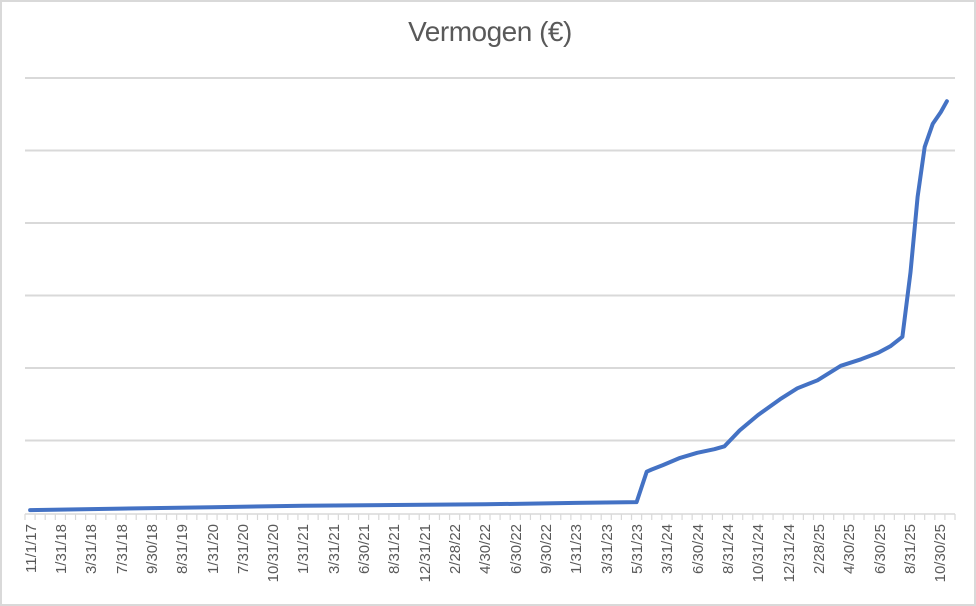 The height and width of the screenshot is (606, 976). I want to click on x-axis-label: 2/28/25, so click(820, 549).